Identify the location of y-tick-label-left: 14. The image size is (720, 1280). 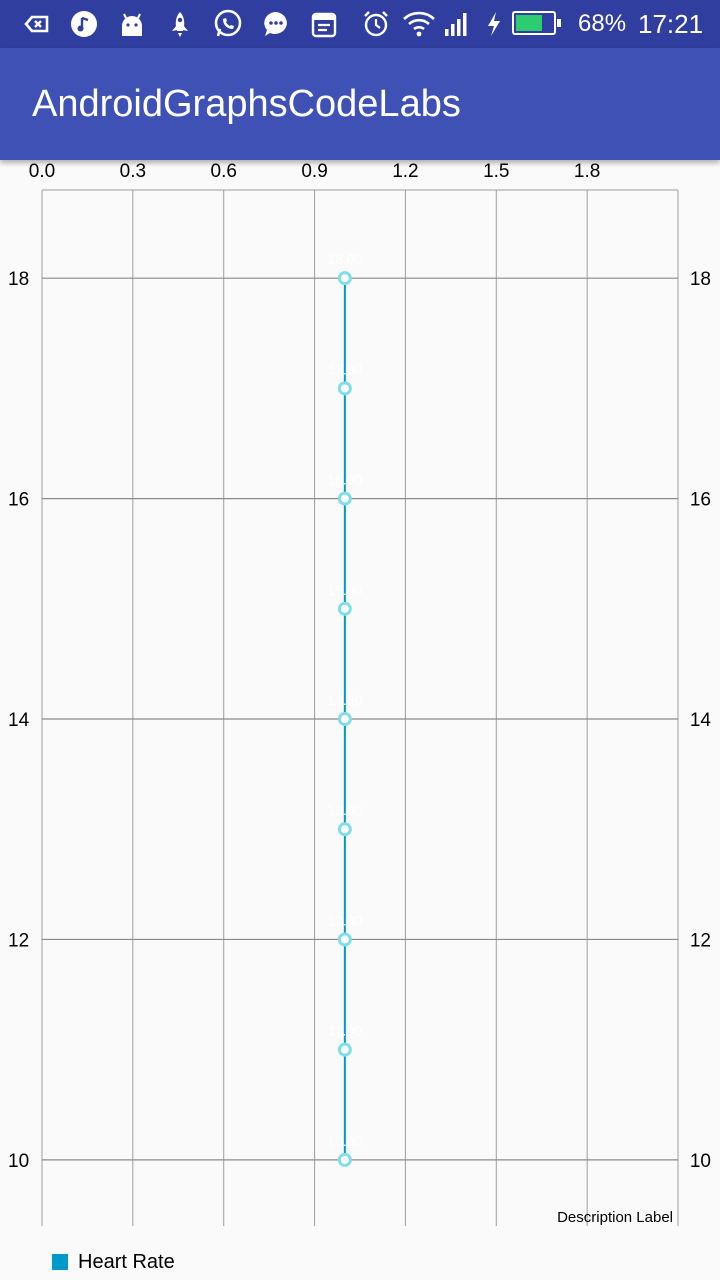
(19, 720).